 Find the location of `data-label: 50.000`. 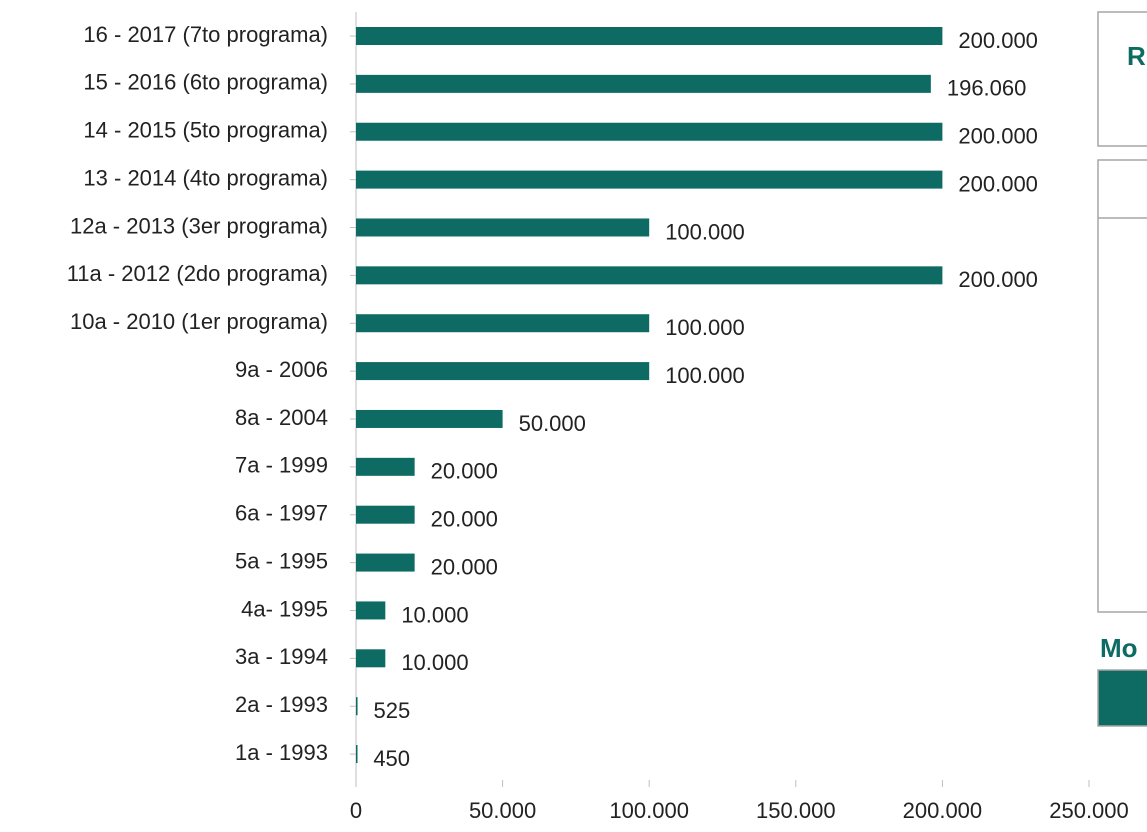

data-label: 50.000 is located at coordinates (552, 423).